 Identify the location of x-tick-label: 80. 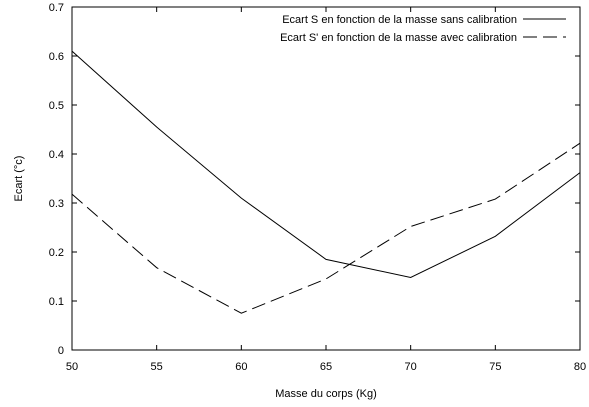
(580, 367).